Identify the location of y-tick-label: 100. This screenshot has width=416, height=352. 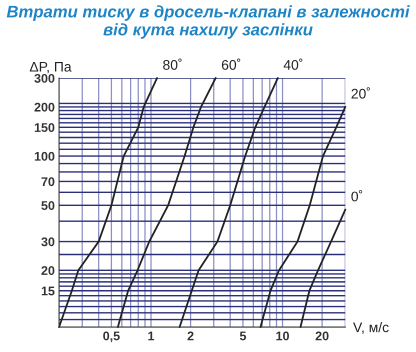
(44, 156).